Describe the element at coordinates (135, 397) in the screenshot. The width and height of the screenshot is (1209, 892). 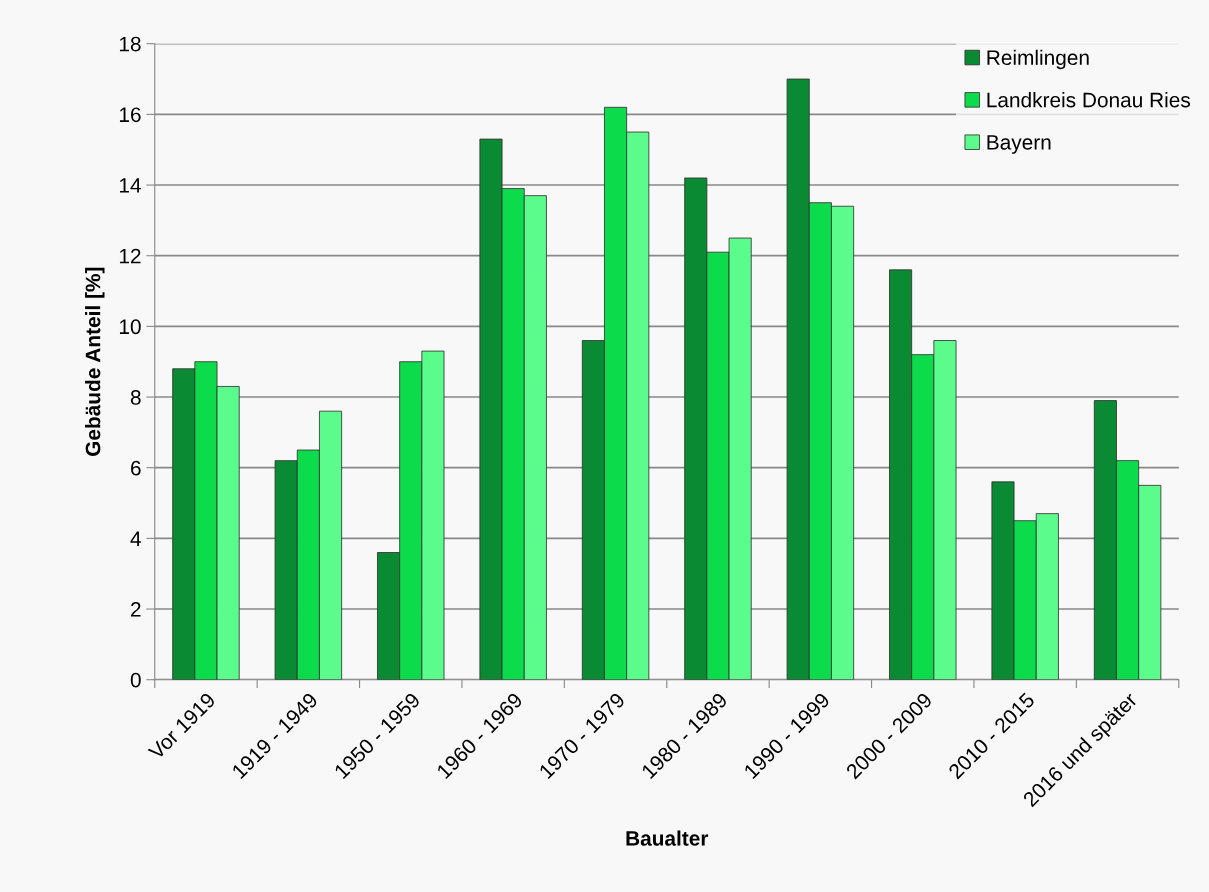
I see `y-tick-label: 8` at that location.